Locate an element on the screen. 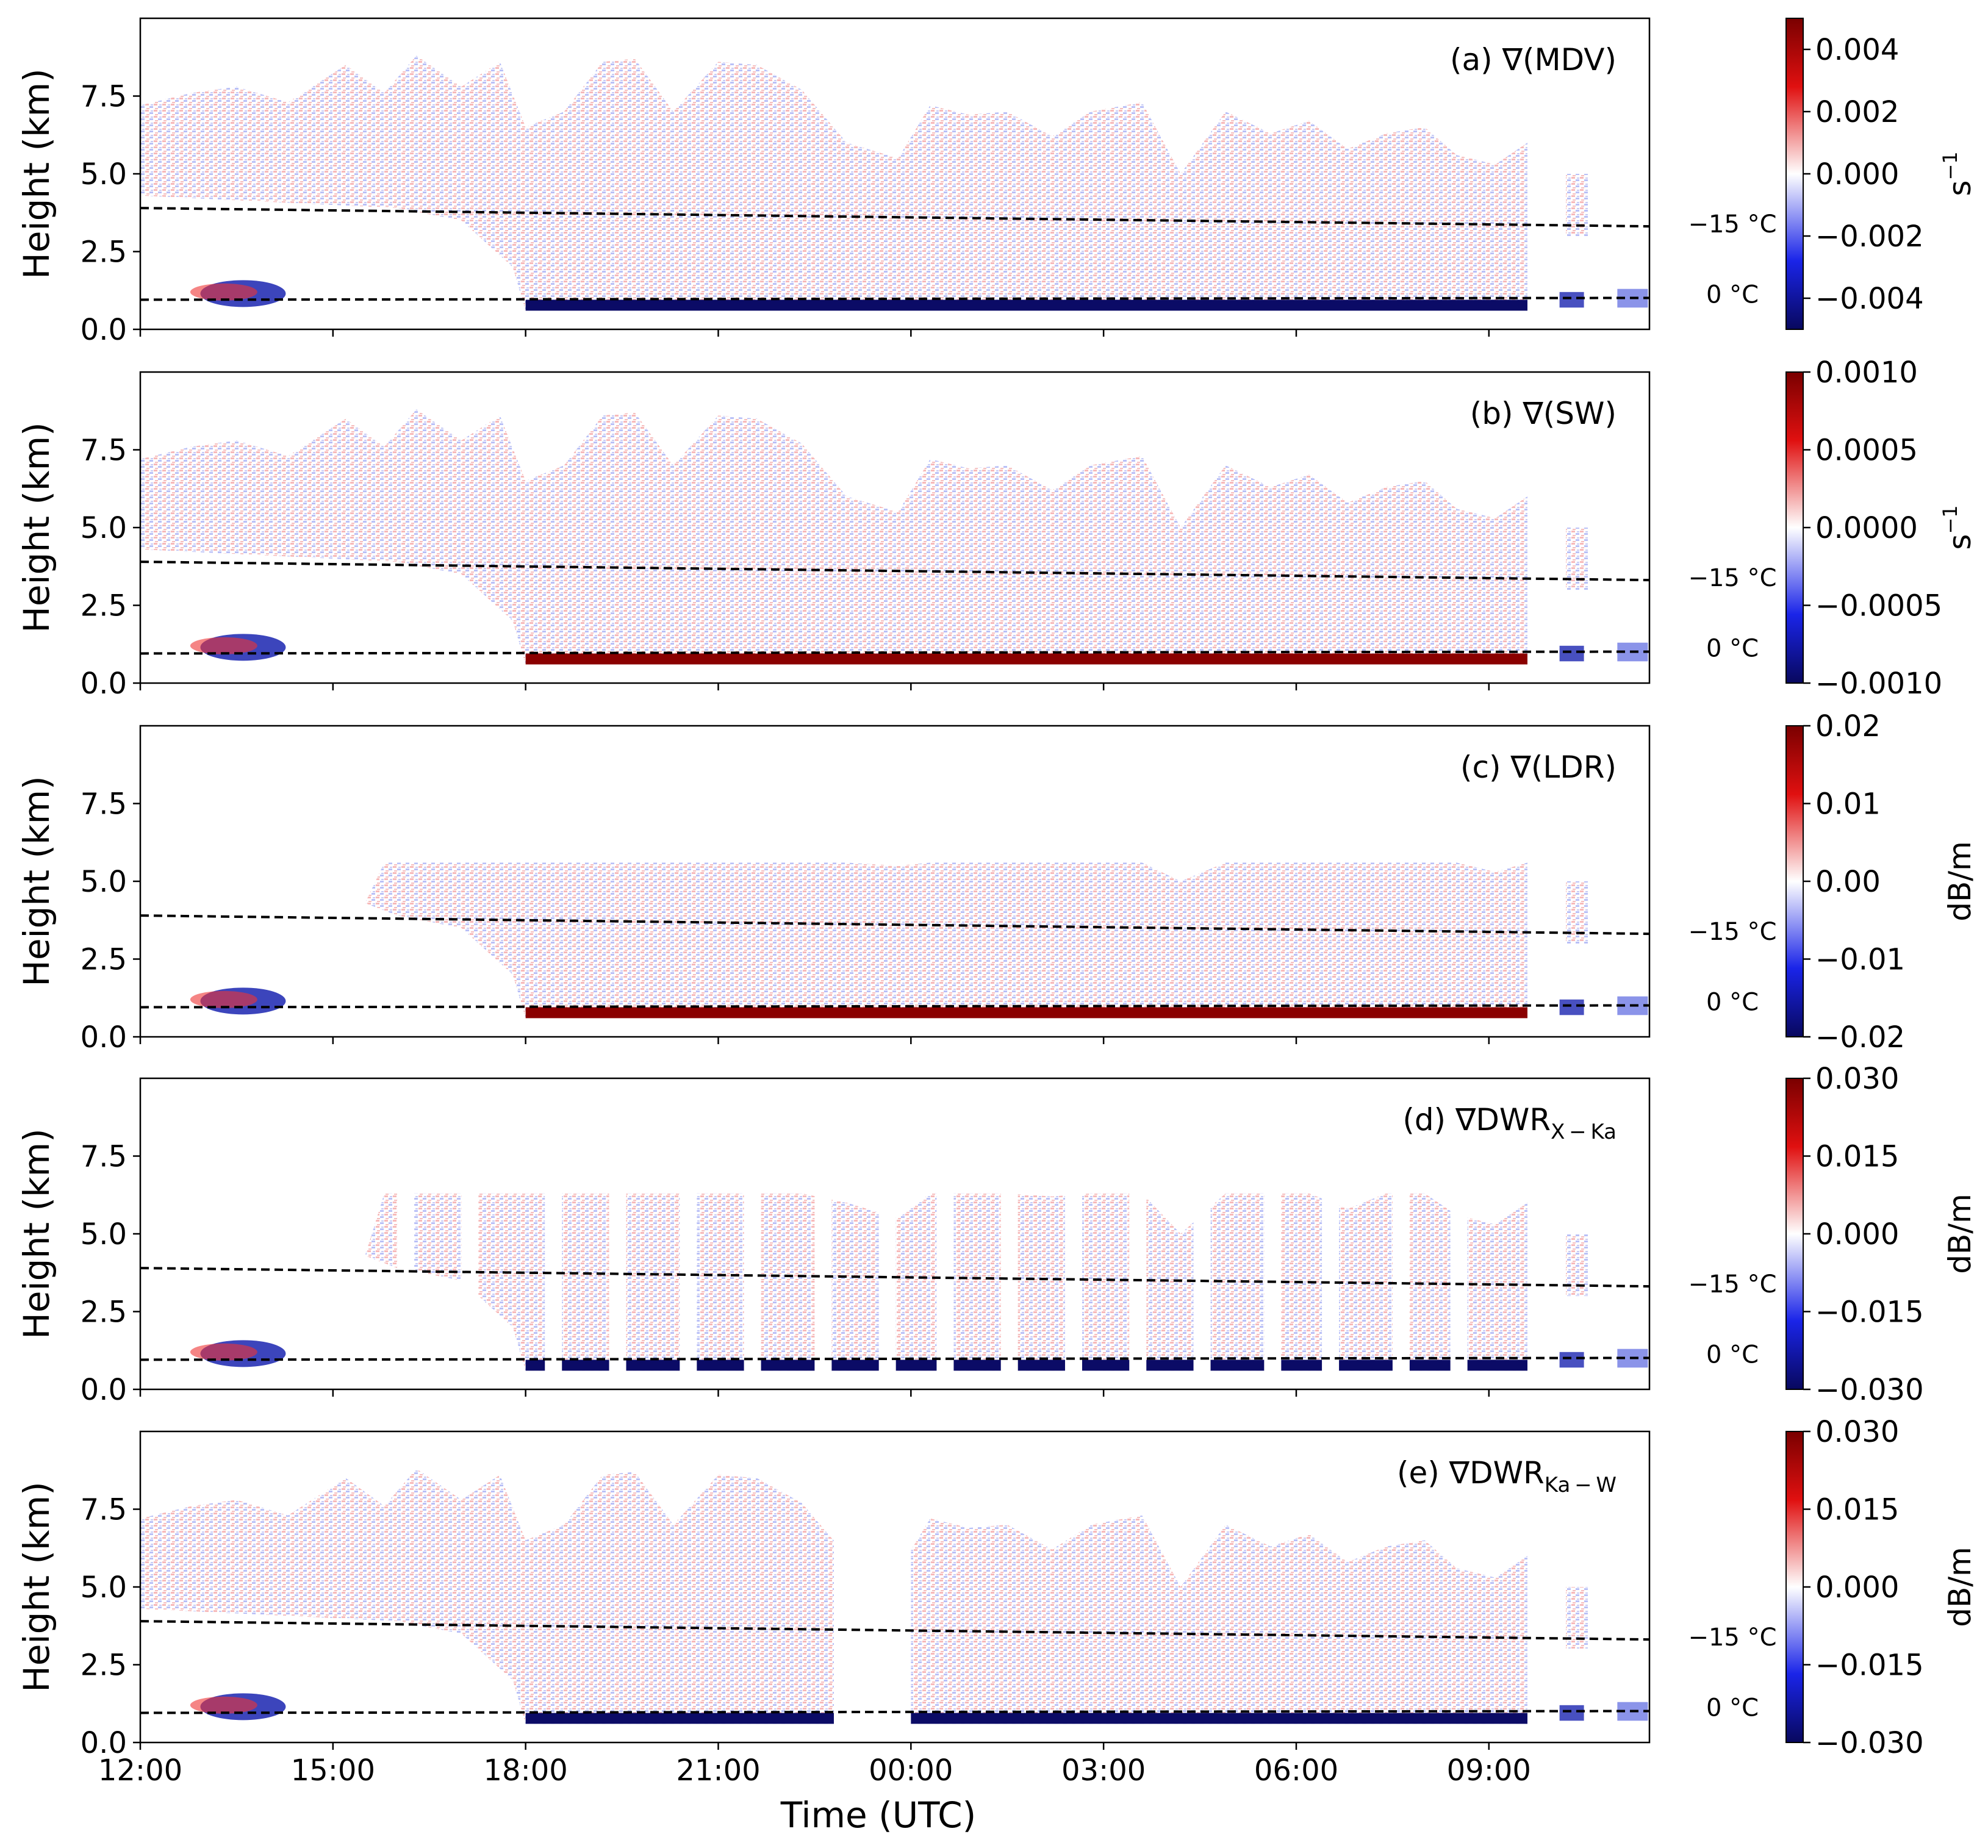 The image size is (1988, 1848). colorbar-unit: s−1 is located at coordinates (1958, 173).